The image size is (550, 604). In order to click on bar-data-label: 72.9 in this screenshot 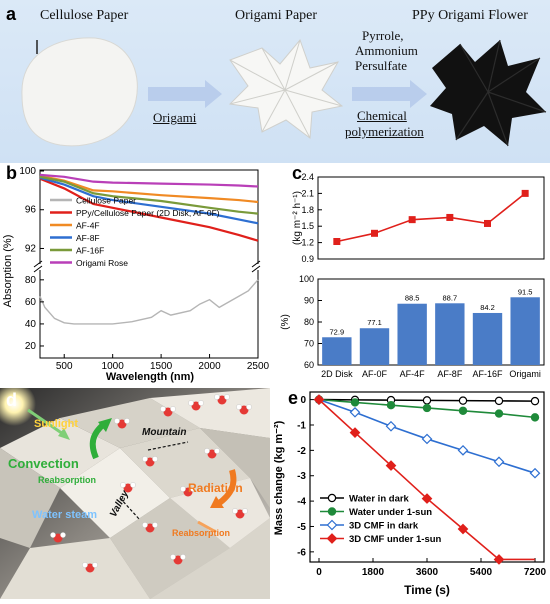, I will do `click(337, 331)`.